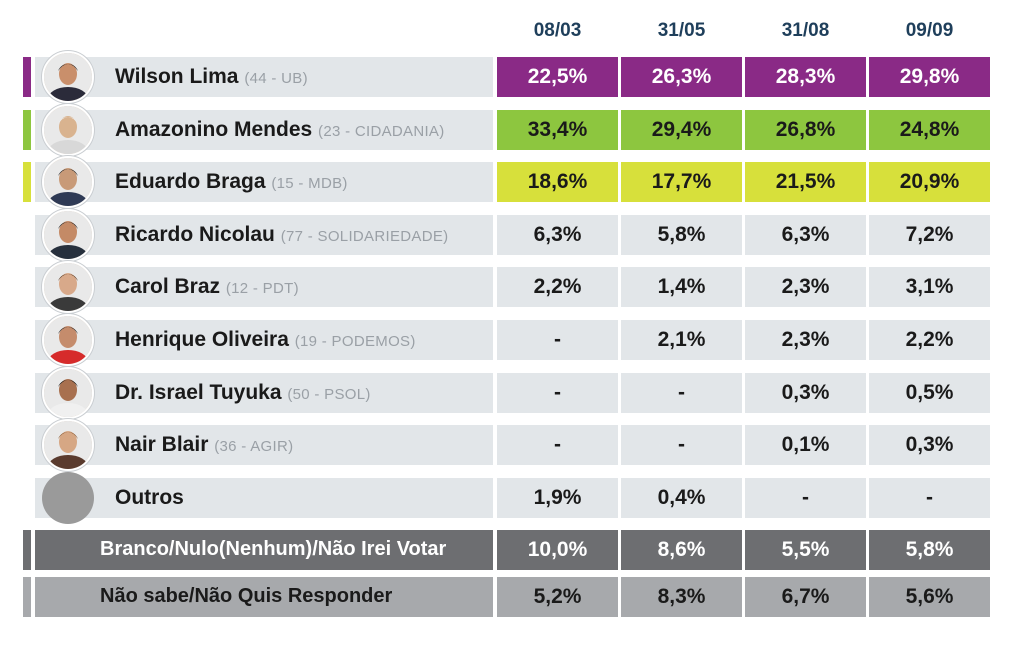 This screenshot has height=646, width=1015. What do you see at coordinates (329, 394) in the screenshot?
I see `candidate-party: (50 - PSOL)` at bounding box center [329, 394].